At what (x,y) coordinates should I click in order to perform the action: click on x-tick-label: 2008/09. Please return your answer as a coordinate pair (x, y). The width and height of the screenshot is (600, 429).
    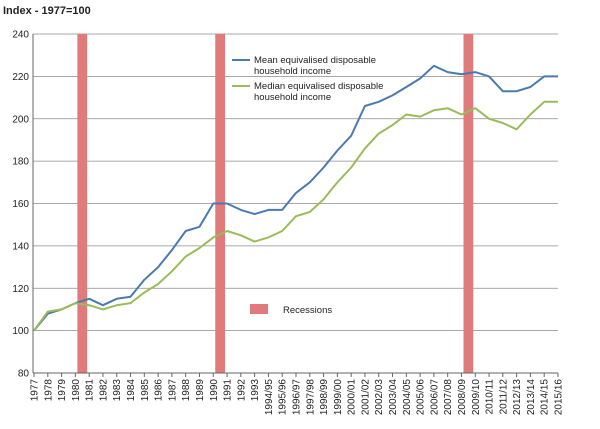
    Looking at the image, I should click on (462, 397).